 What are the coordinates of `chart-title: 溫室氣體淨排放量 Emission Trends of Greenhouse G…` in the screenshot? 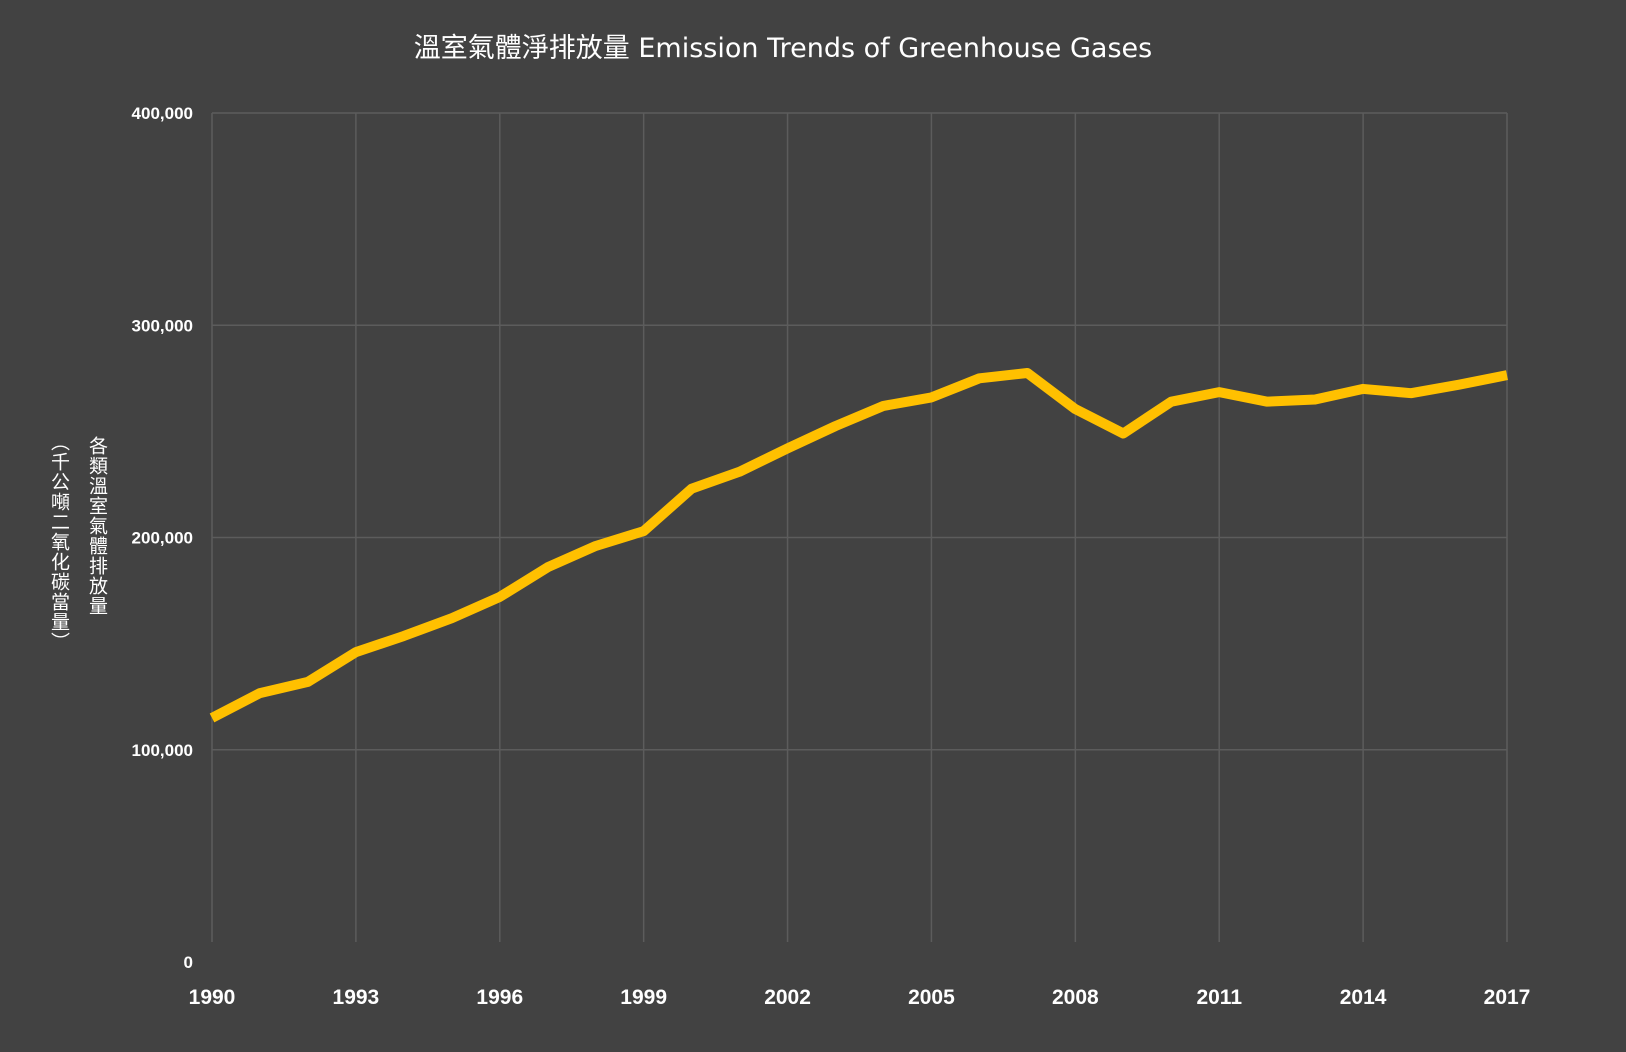 It's located at (783, 48).